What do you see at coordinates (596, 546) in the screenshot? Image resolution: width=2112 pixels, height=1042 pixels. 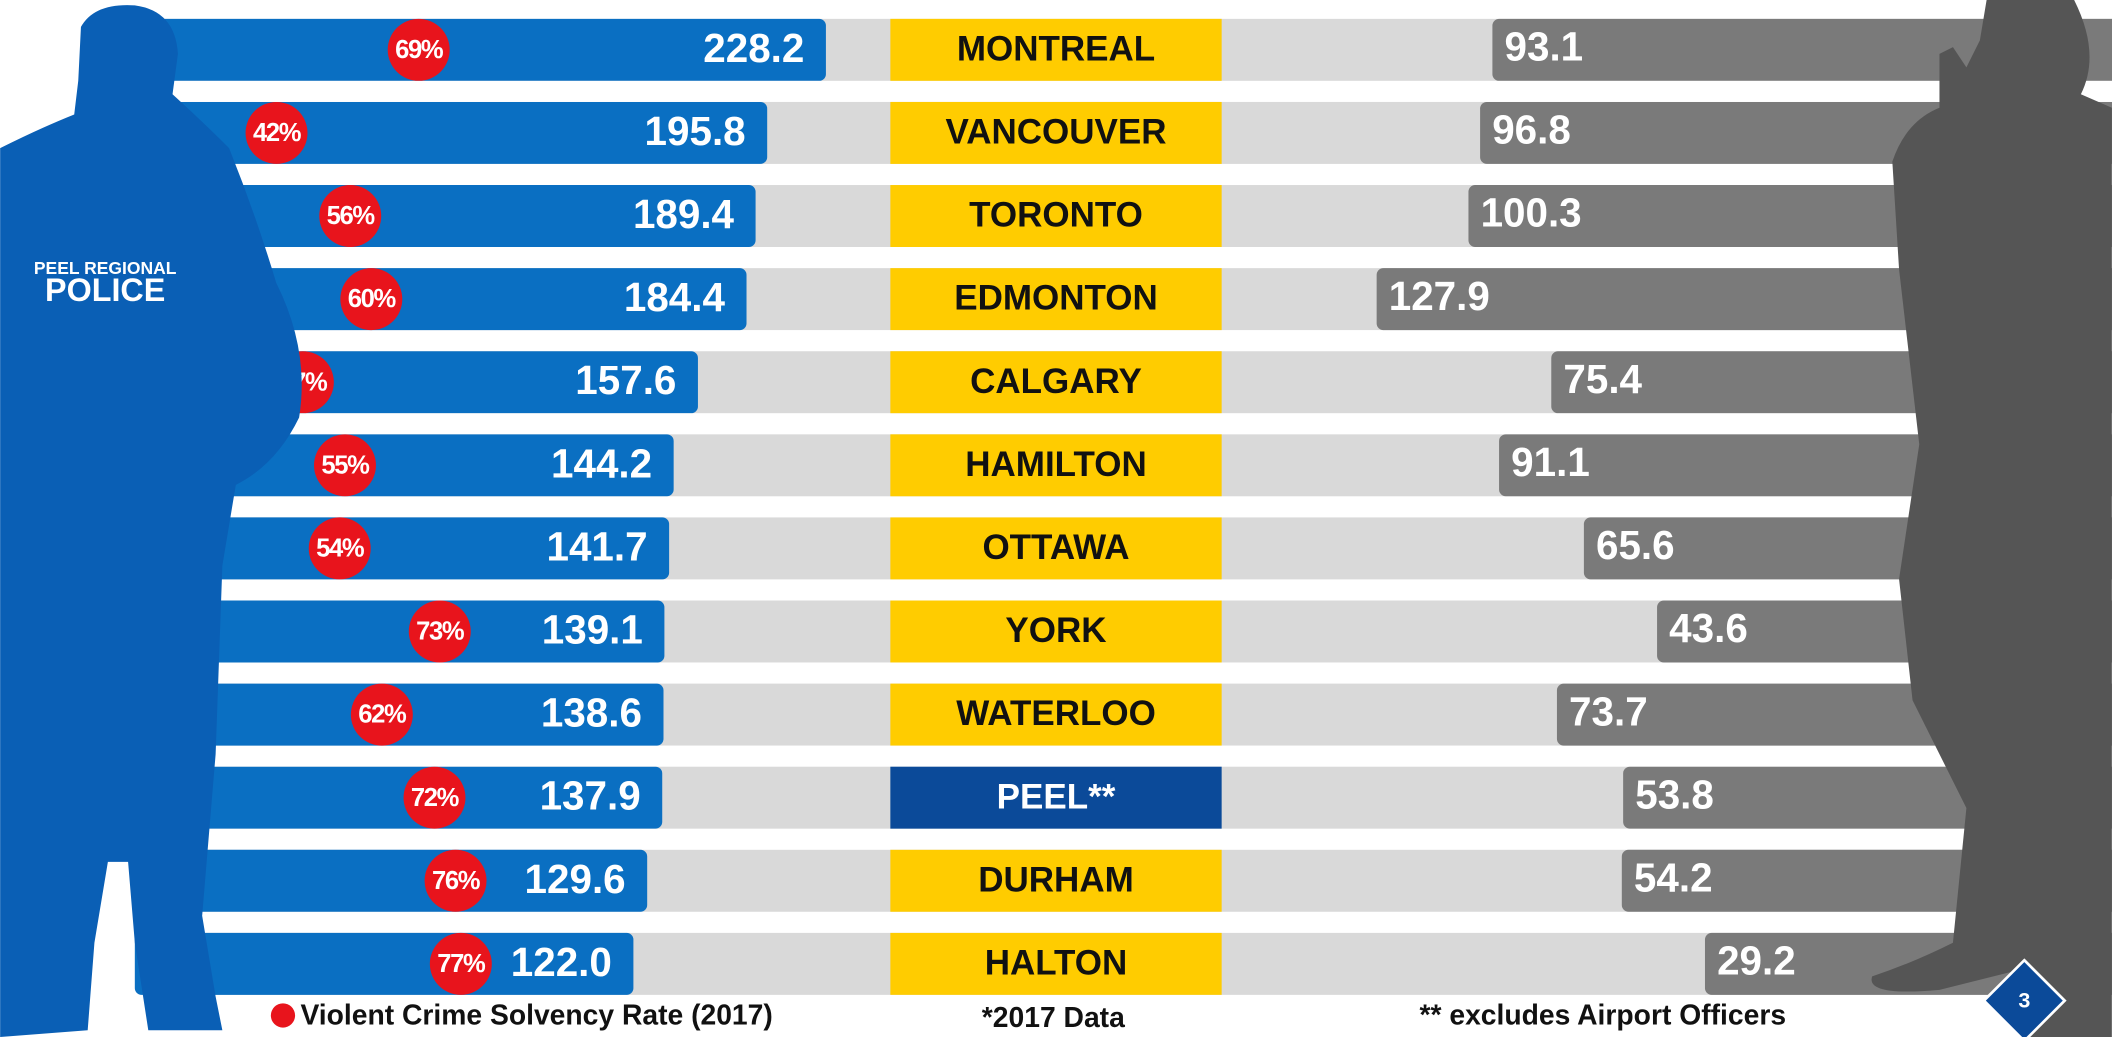 I see `left-value: 141.7` at bounding box center [596, 546].